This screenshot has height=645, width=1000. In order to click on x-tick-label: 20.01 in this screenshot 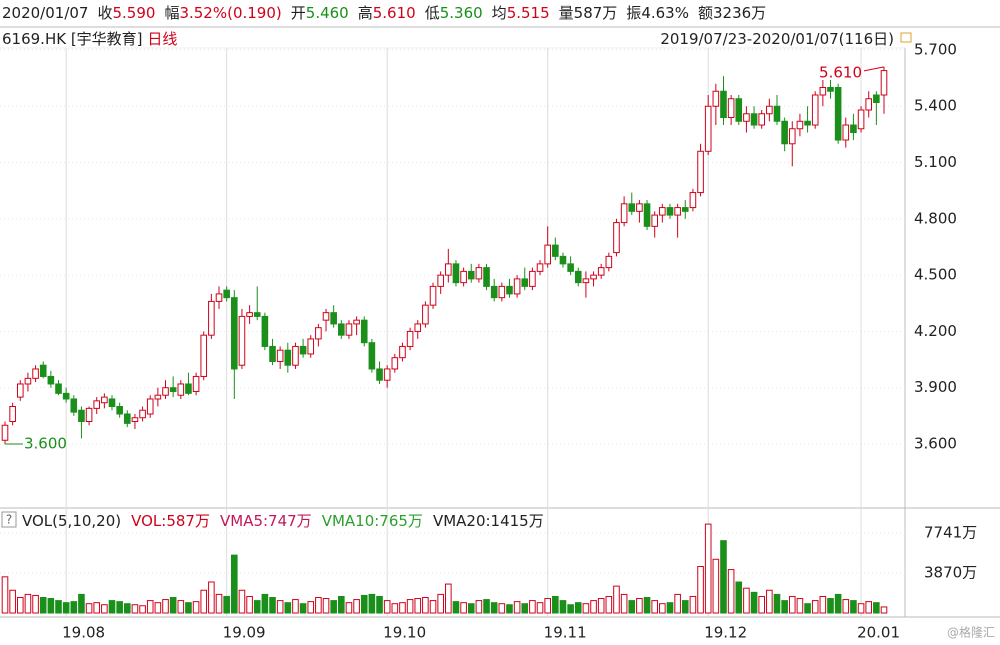, I will do `click(878, 633)`.